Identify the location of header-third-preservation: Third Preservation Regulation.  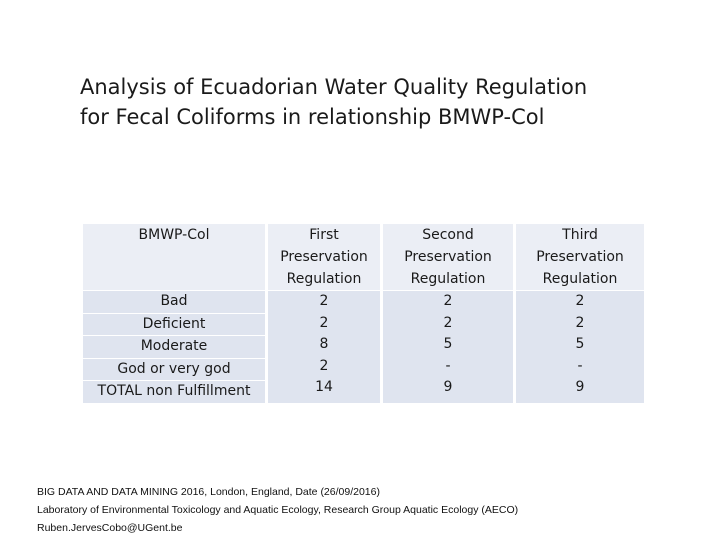
(580, 257).